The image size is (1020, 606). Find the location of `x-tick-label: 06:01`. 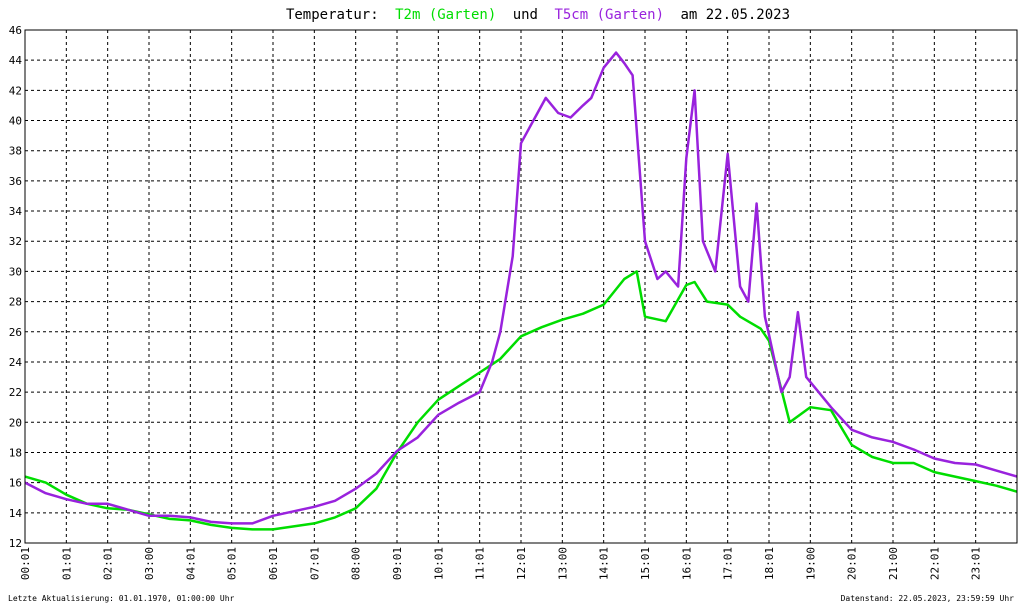

x-tick-label: 06:01 is located at coordinates (273, 563).